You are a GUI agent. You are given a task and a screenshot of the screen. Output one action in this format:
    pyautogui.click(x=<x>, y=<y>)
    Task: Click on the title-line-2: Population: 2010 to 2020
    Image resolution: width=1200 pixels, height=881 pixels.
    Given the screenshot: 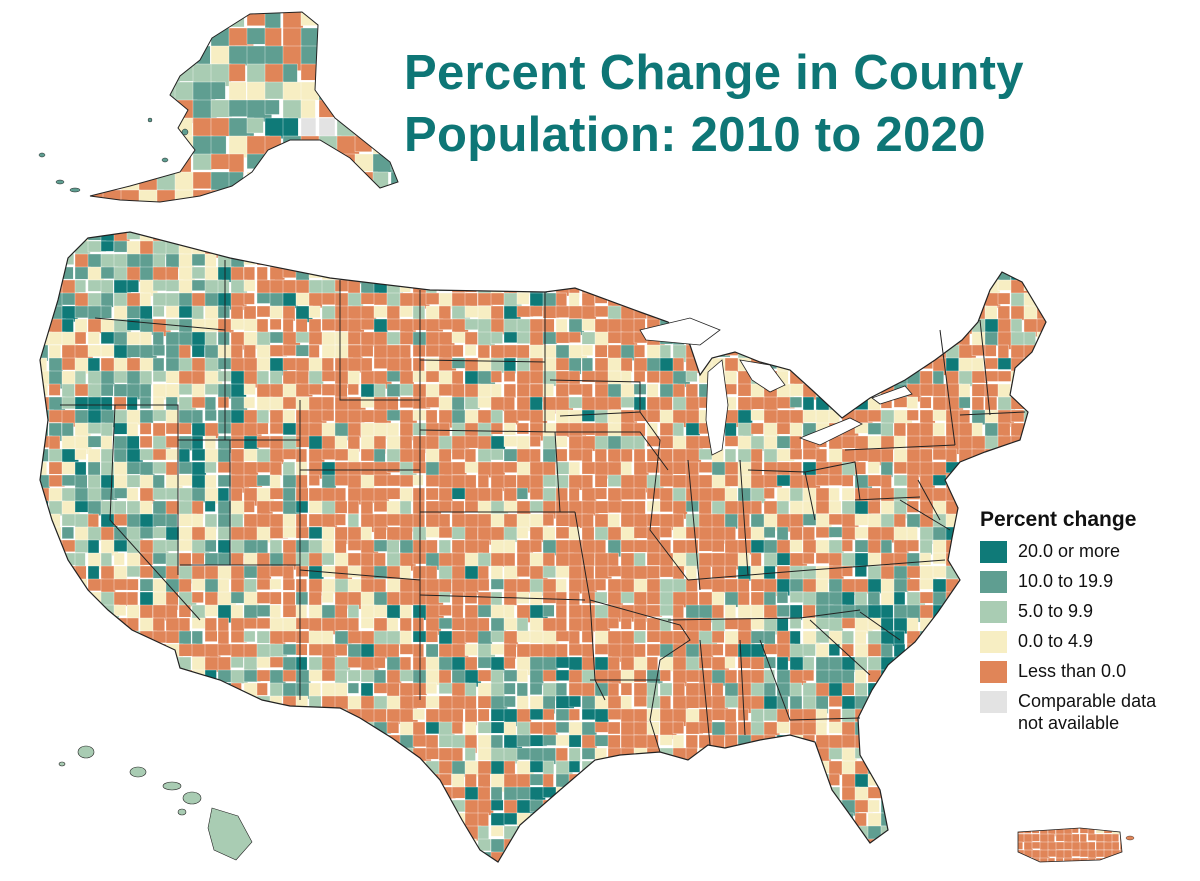 What is the action you would take?
    pyautogui.click(x=695, y=135)
    